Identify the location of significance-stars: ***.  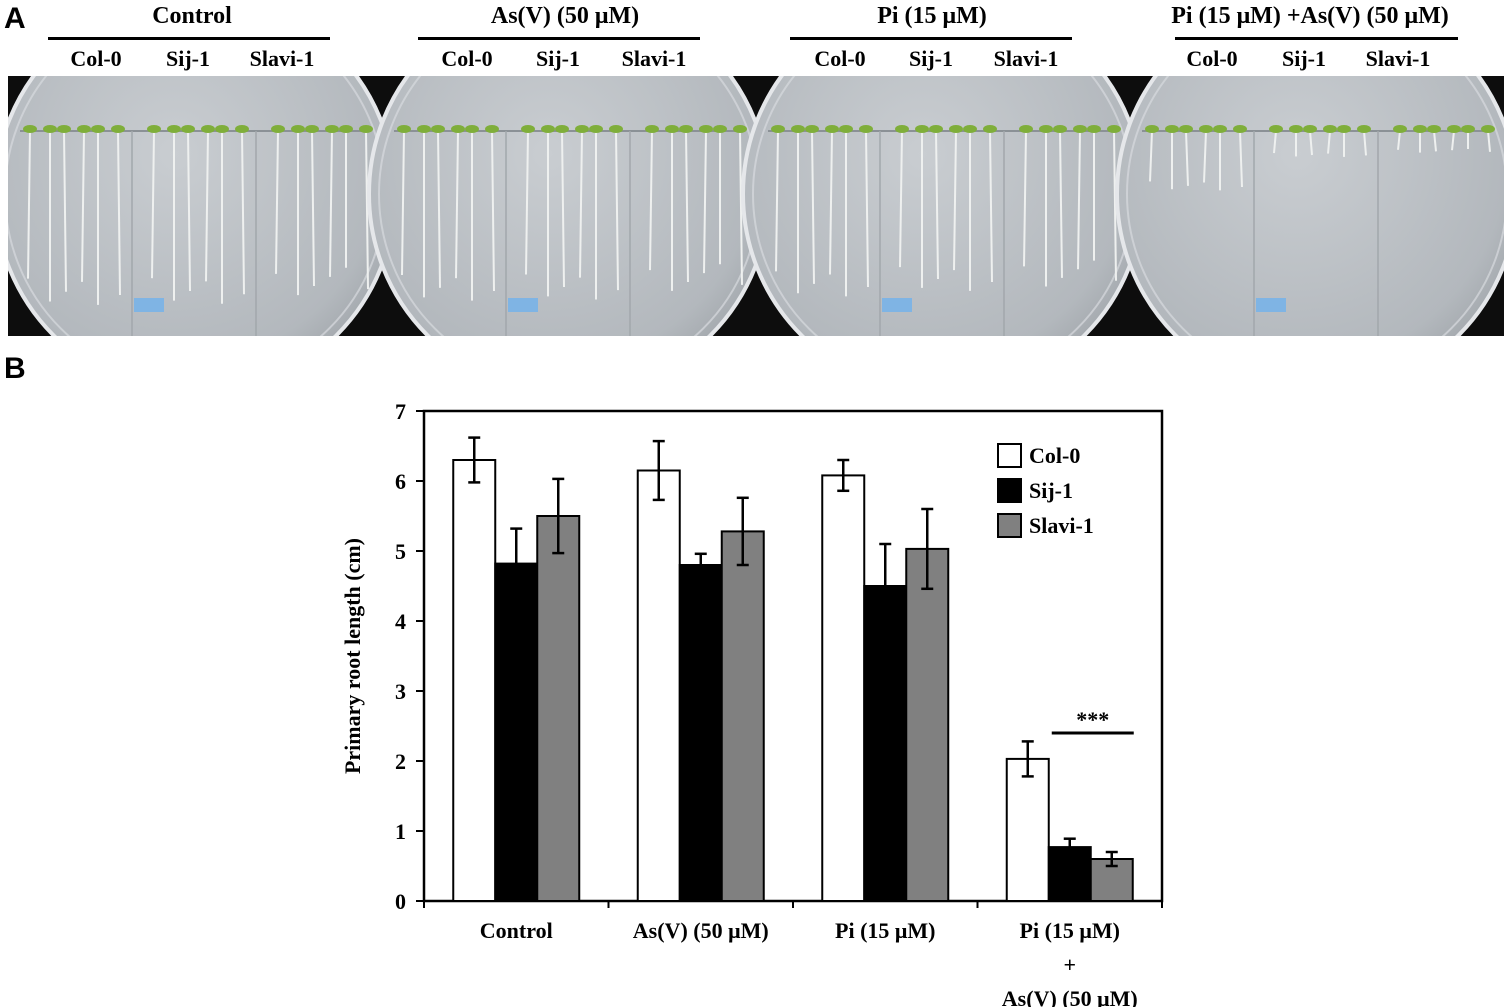
(1092, 719).